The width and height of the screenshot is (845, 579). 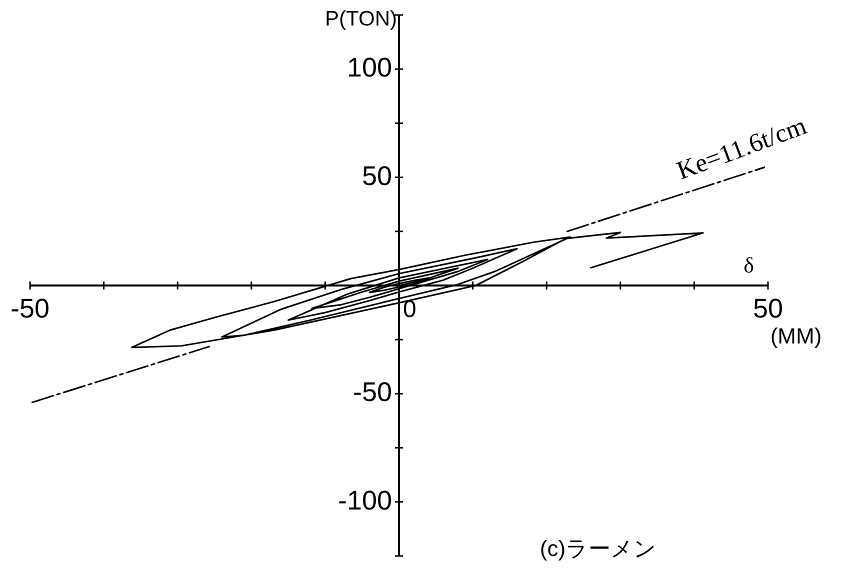 What do you see at coordinates (369, 67) in the screenshot?
I see `y-tick-label: 100` at bounding box center [369, 67].